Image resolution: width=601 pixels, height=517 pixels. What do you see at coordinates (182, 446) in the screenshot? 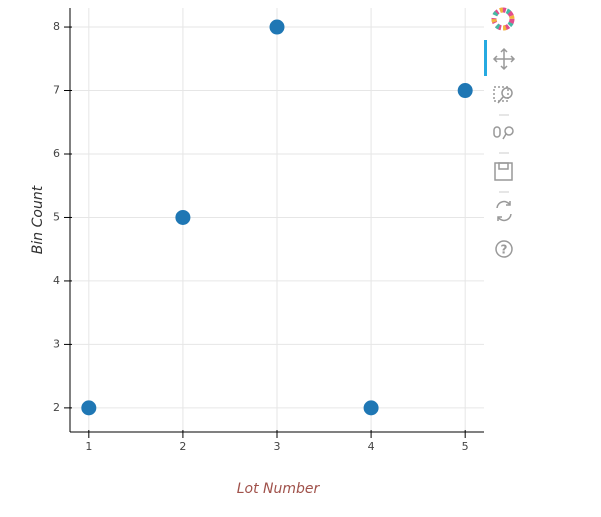
I see `x-tick-label: 2` at bounding box center [182, 446].